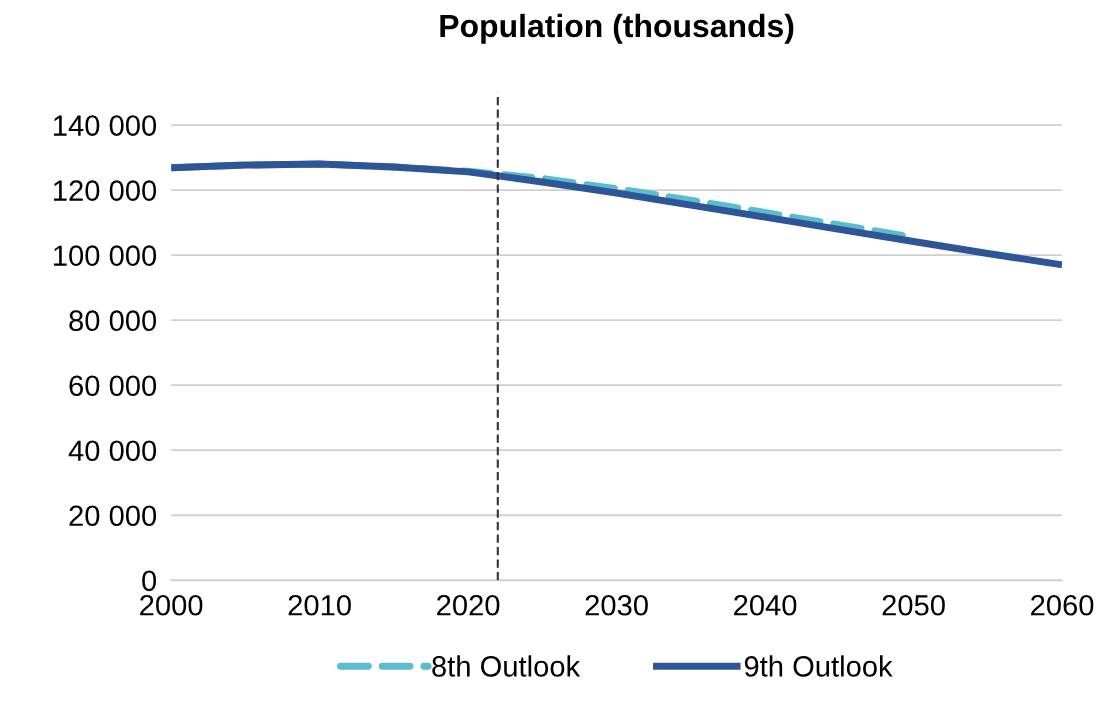 Image resolution: width=1104 pixels, height=712 pixels. Describe the element at coordinates (113, 516) in the screenshot. I see `y-tick-label: 20 000` at that location.